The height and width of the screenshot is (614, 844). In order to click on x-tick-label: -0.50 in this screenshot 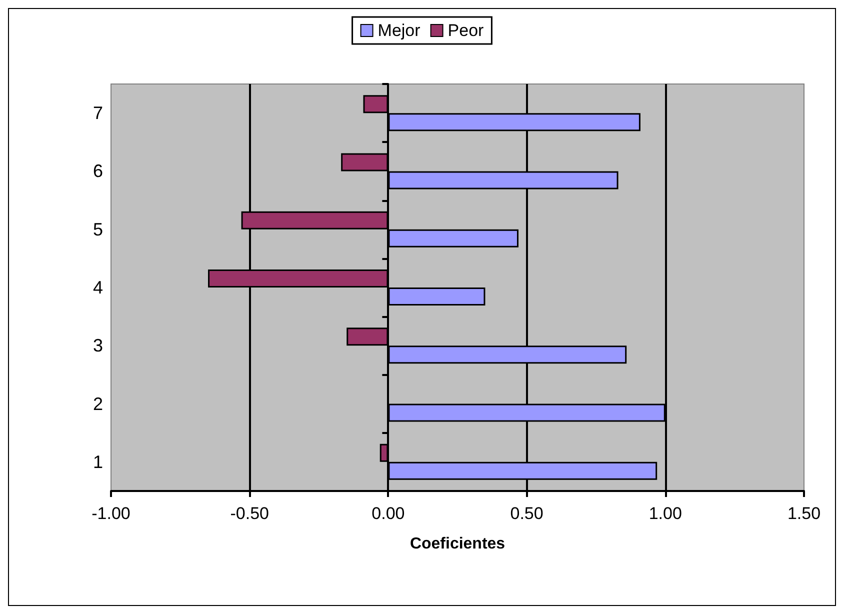, I will do `click(249, 513)`.